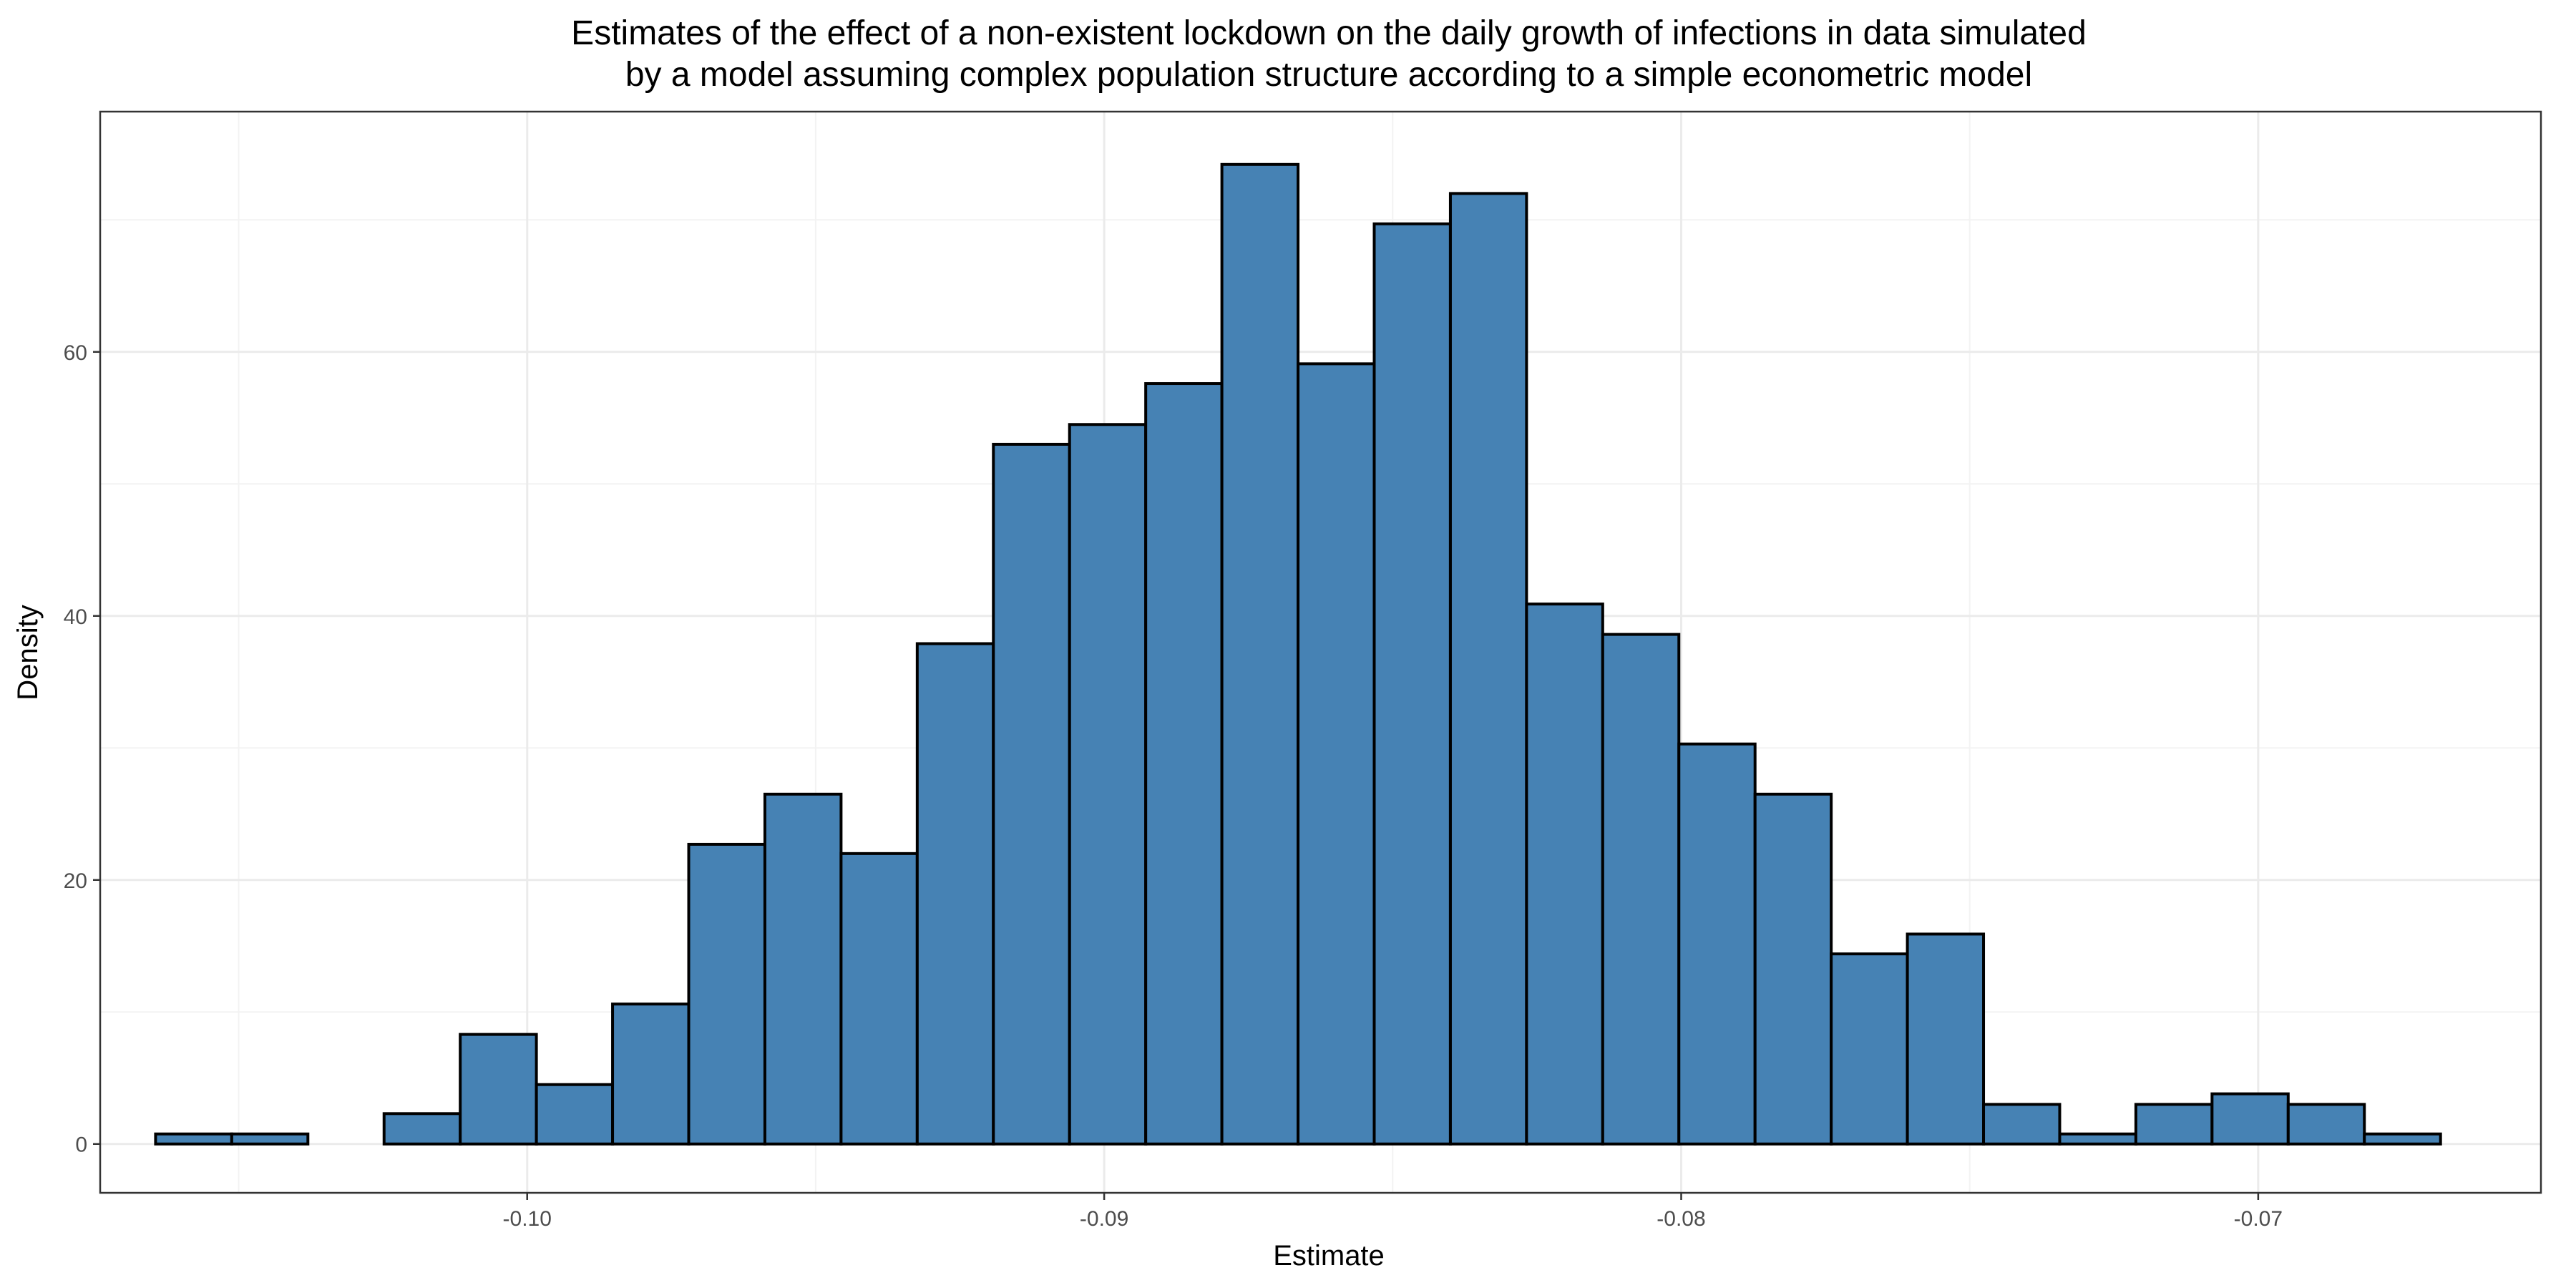  What do you see at coordinates (1393, 1212) in the screenshot?
I see `x-axis: -0.10 -0.09 -0.08 -0.07` at bounding box center [1393, 1212].